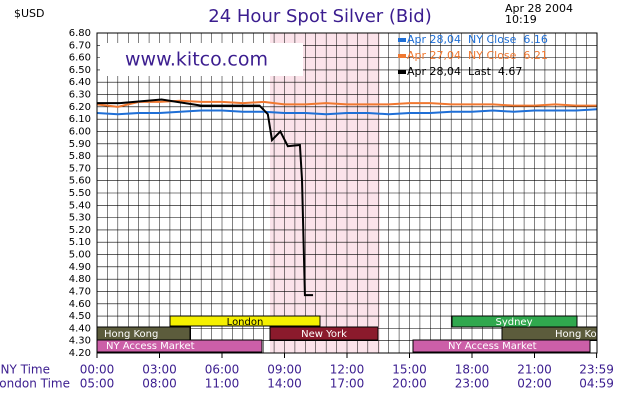 The width and height of the screenshot is (630, 400). What do you see at coordinates (513, 322) in the screenshot?
I see `session-label: Sydney` at bounding box center [513, 322].